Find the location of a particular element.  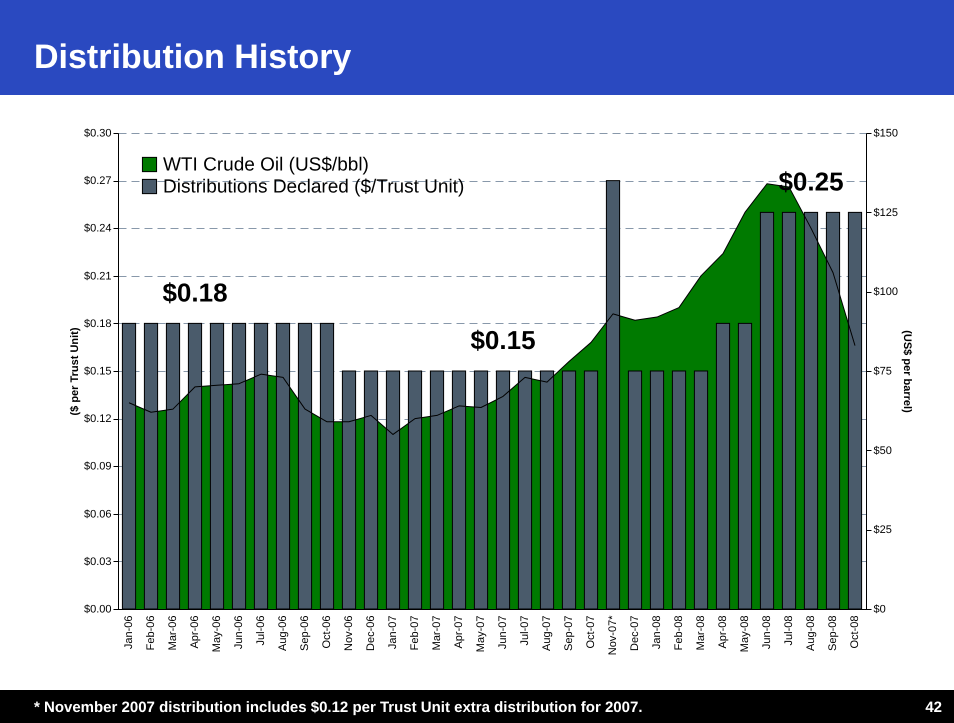

y2-tick-label: $50 is located at coordinates (883, 450).